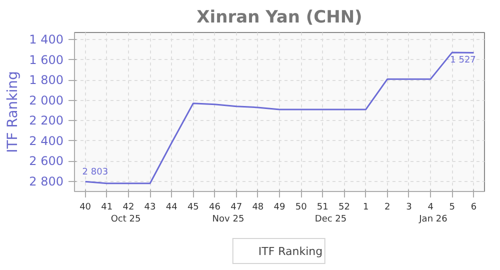  I want to click on x-tick-label: 41, so click(107, 207).